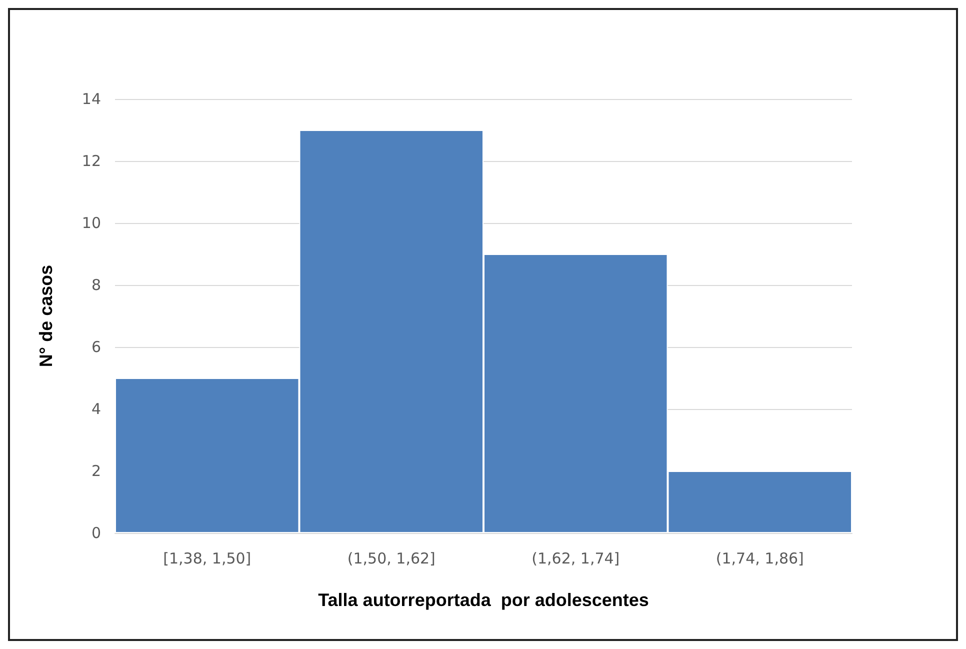 The height and width of the screenshot is (649, 966). What do you see at coordinates (96, 347) in the screenshot?
I see `y-tick-label: 6` at bounding box center [96, 347].